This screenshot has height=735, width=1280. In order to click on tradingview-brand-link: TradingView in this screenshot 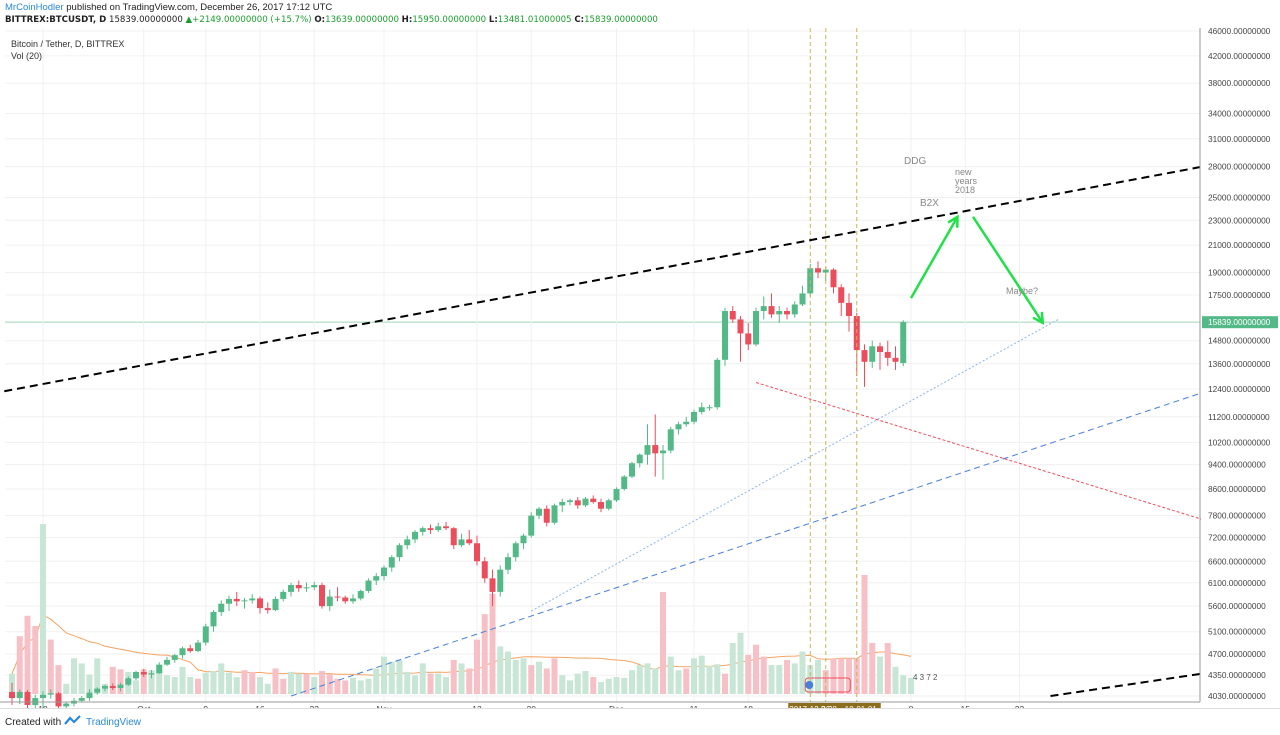, I will do `click(114, 722)`.